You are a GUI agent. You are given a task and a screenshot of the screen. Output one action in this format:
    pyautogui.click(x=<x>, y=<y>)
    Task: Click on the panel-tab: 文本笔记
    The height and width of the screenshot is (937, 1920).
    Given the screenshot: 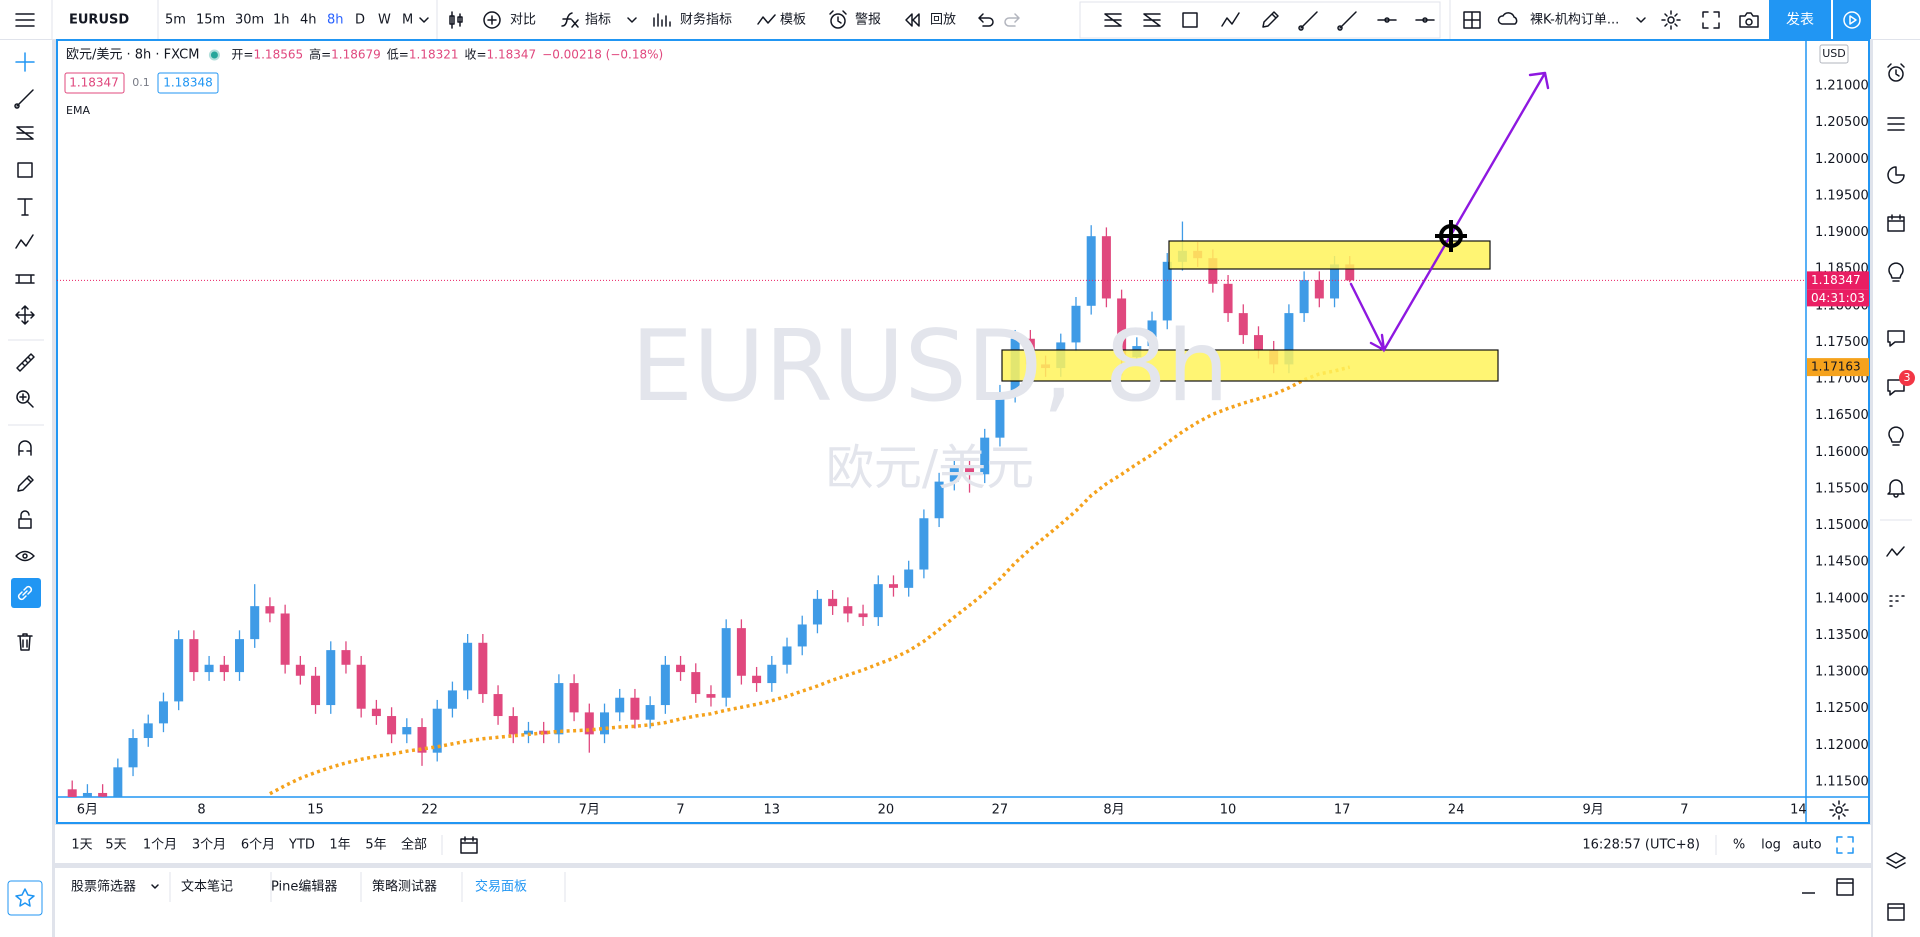 What is the action you would take?
    pyautogui.click(x=207, y=887)
    